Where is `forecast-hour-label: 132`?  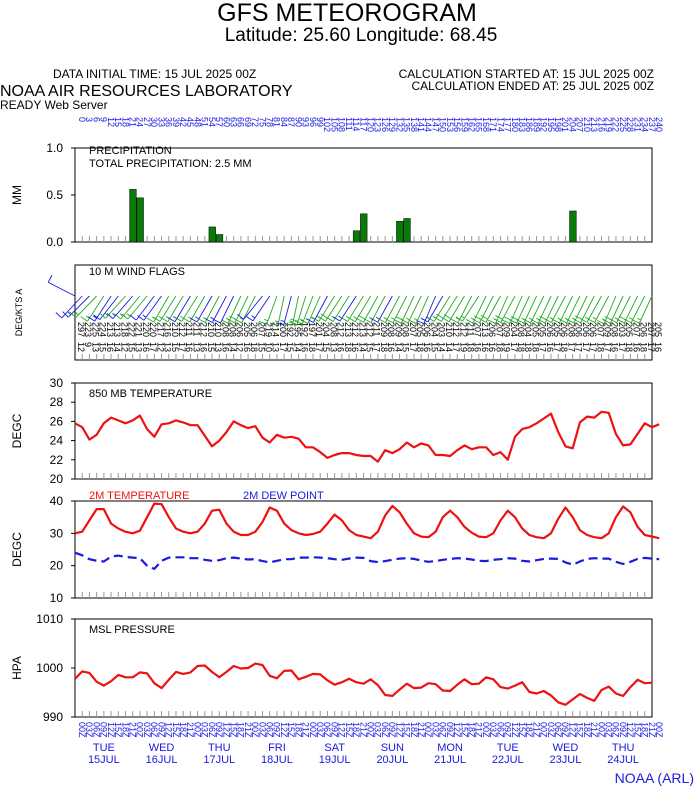
forecast-hour-label: 132 is located at coordinates (399, 124).